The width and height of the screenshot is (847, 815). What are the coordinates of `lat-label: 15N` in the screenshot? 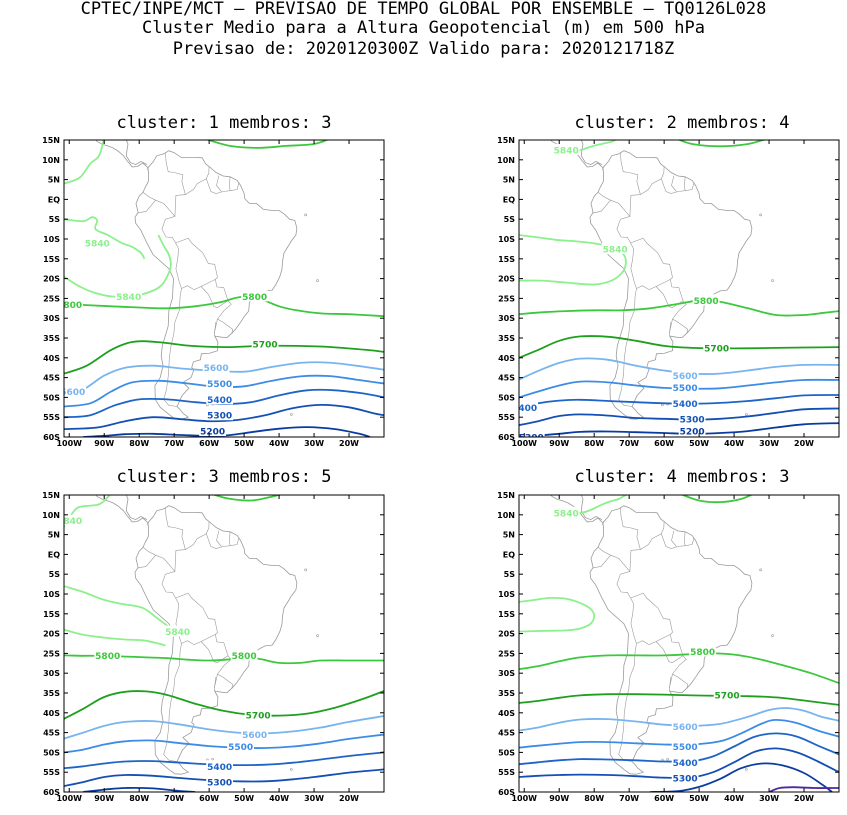 It's located at (506, 140).